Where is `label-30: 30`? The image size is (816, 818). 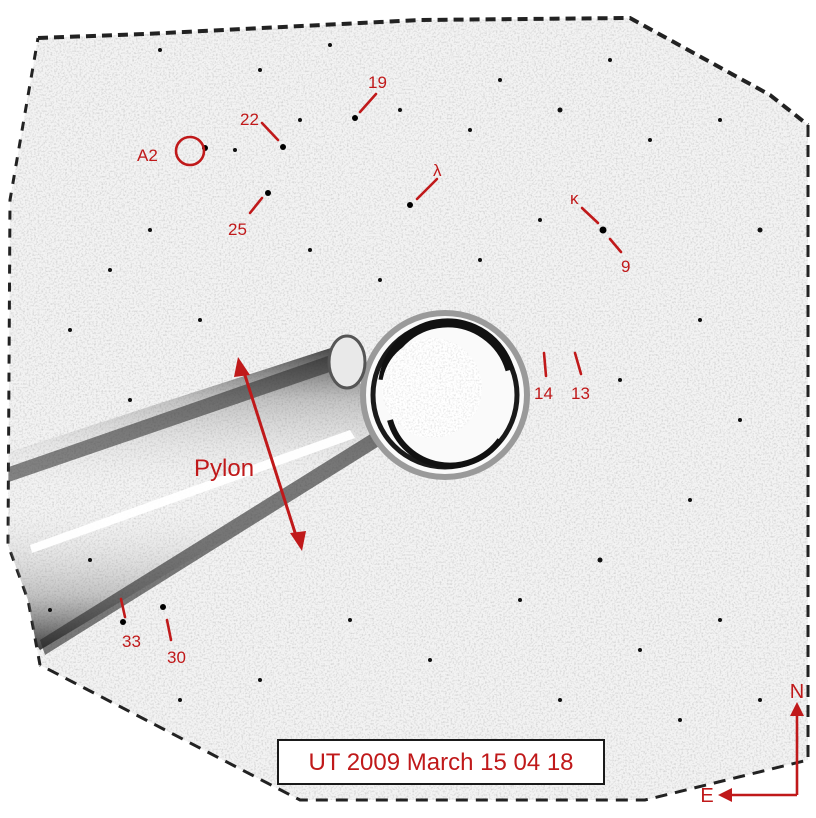 label-30: 30 is located at coordinates (176, 657).